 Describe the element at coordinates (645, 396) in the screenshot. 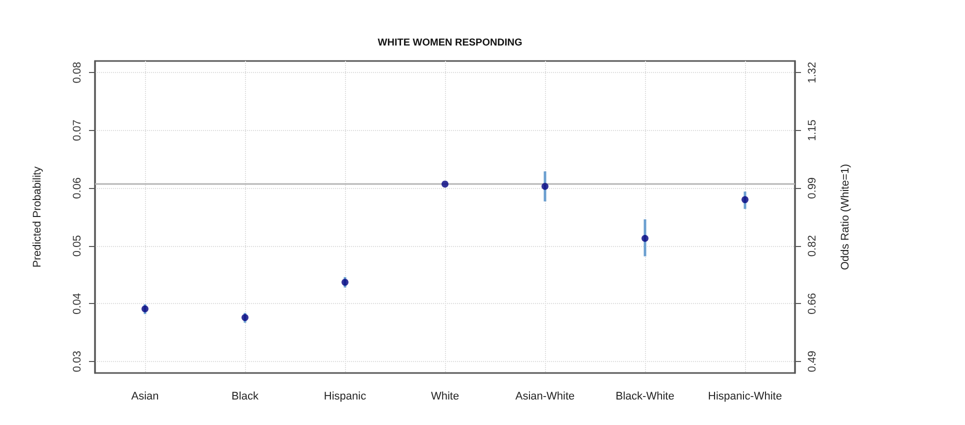

I see `x-tick-label: Black-White` at that location.